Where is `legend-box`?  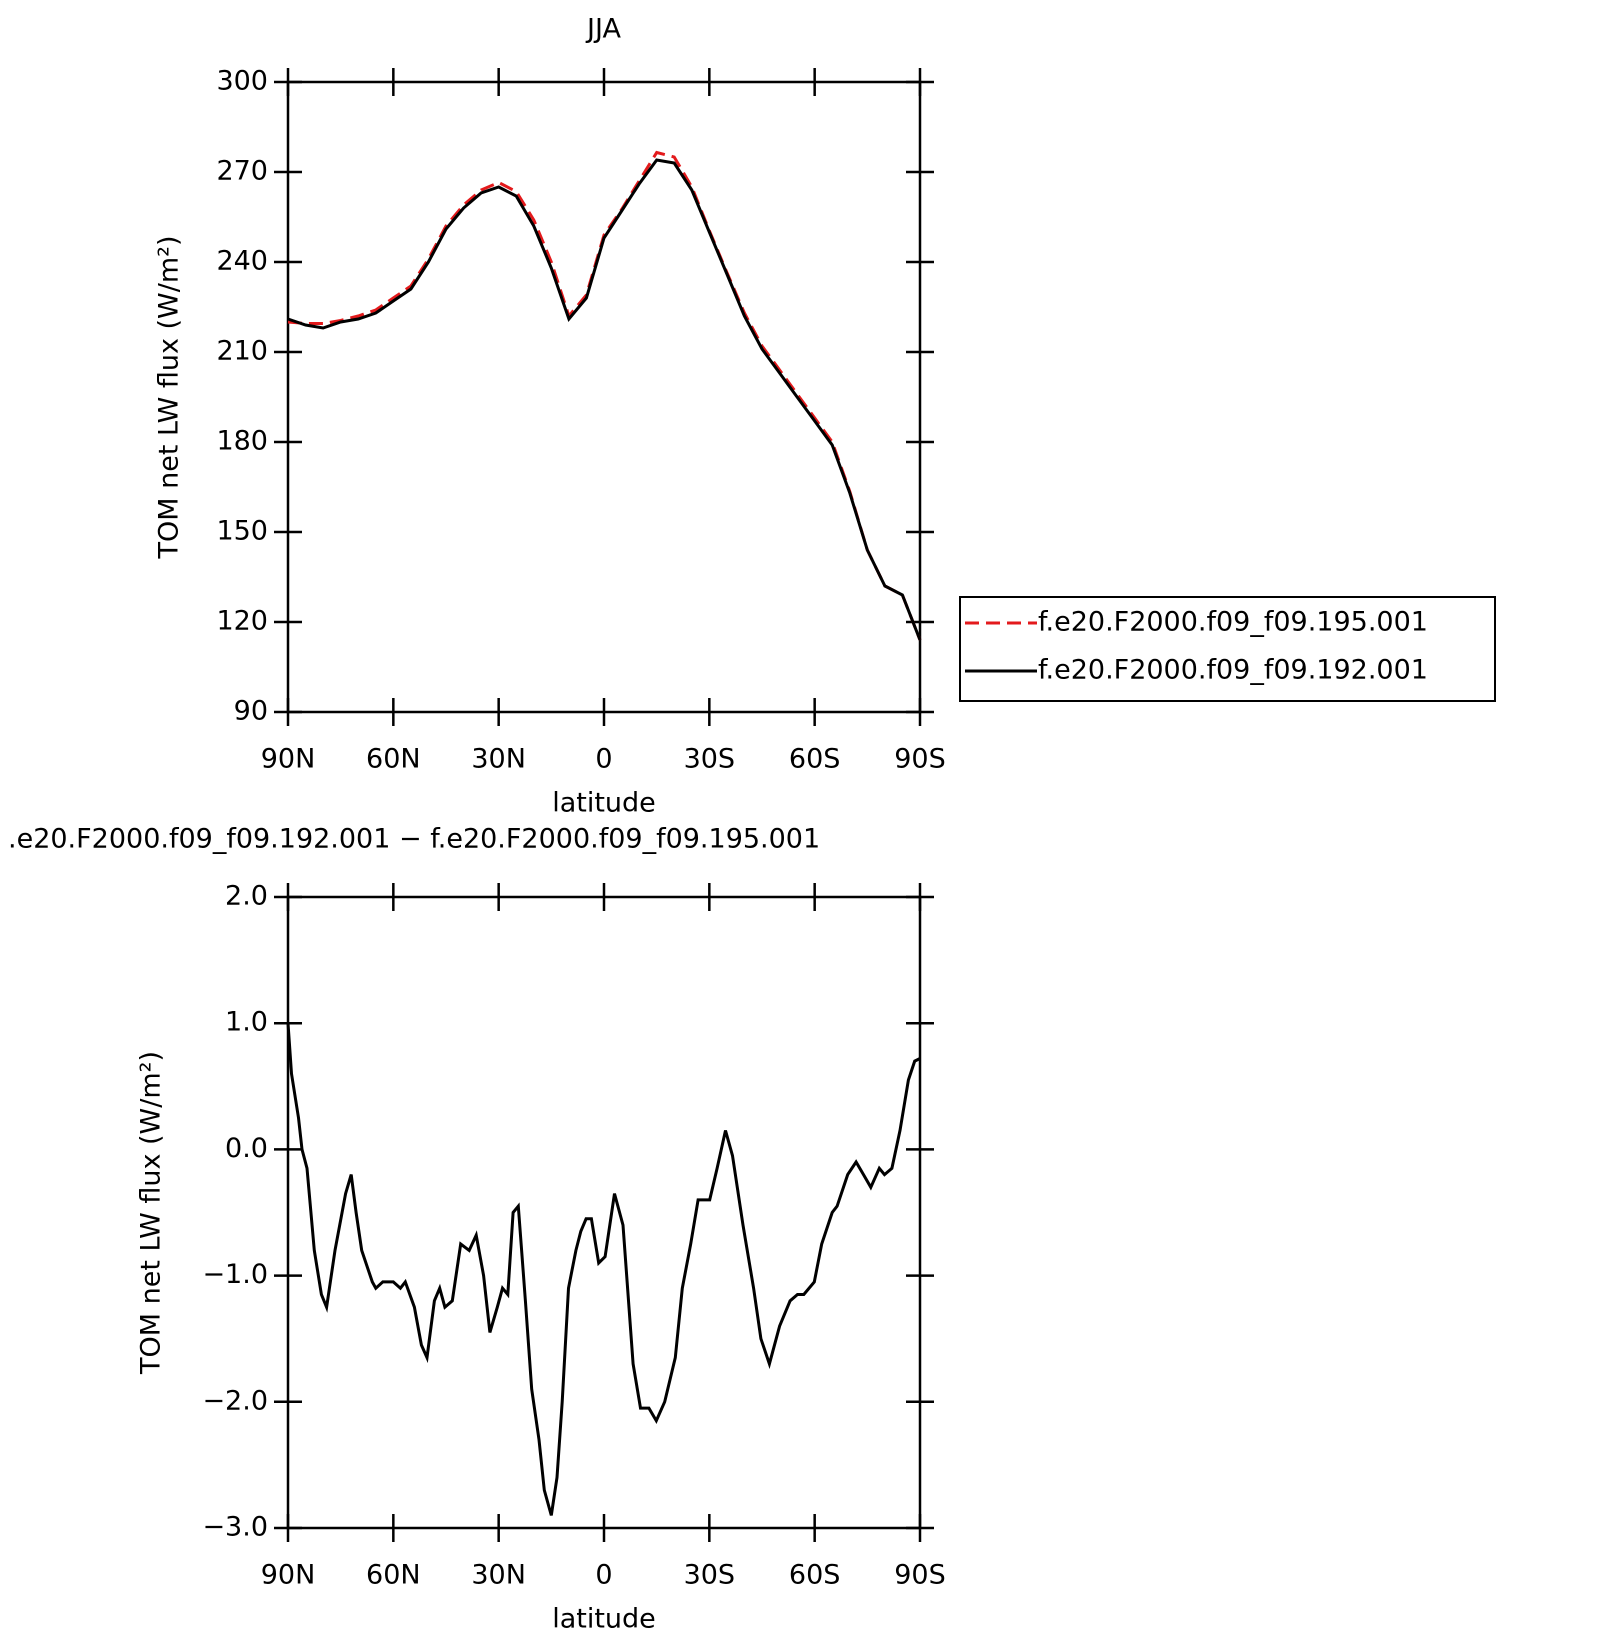
legend-box is located at coordinates (1227, 649).